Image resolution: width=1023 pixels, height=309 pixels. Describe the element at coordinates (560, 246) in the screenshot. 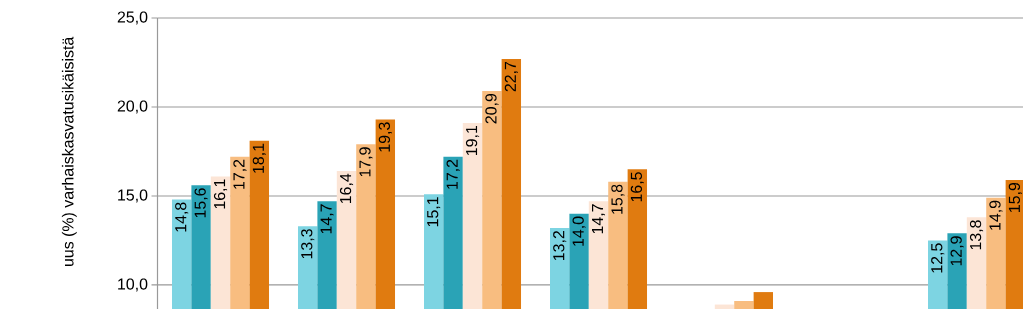

I see `data-label: 13,2` at that location.